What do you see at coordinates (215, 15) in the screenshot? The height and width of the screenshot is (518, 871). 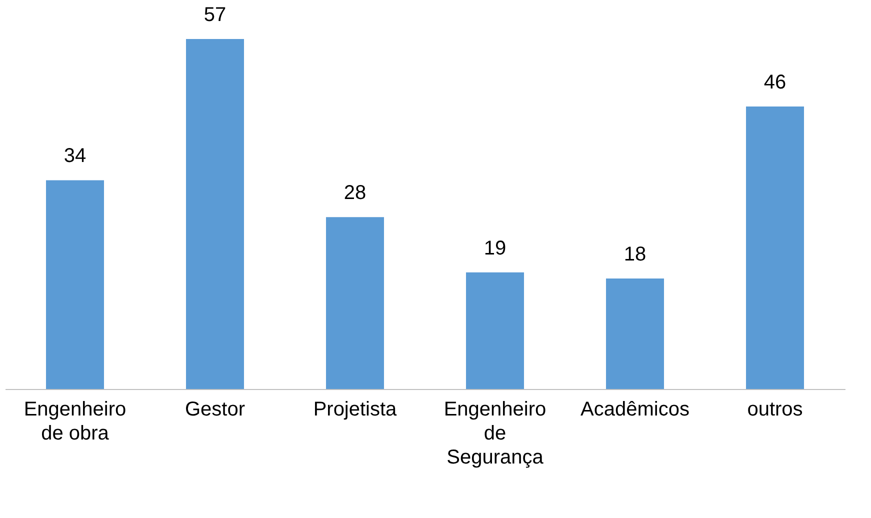 I see `data-label: 57` at bounding box center [215, 15].